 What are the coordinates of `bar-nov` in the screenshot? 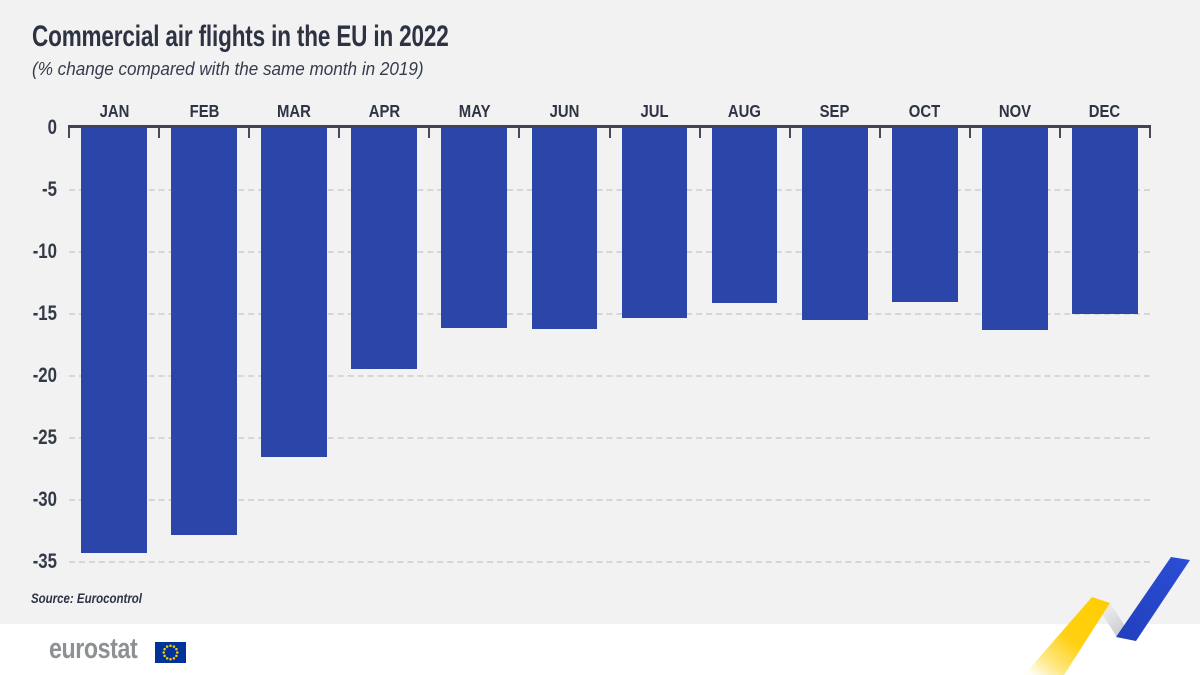 It's located at (1014, 229).